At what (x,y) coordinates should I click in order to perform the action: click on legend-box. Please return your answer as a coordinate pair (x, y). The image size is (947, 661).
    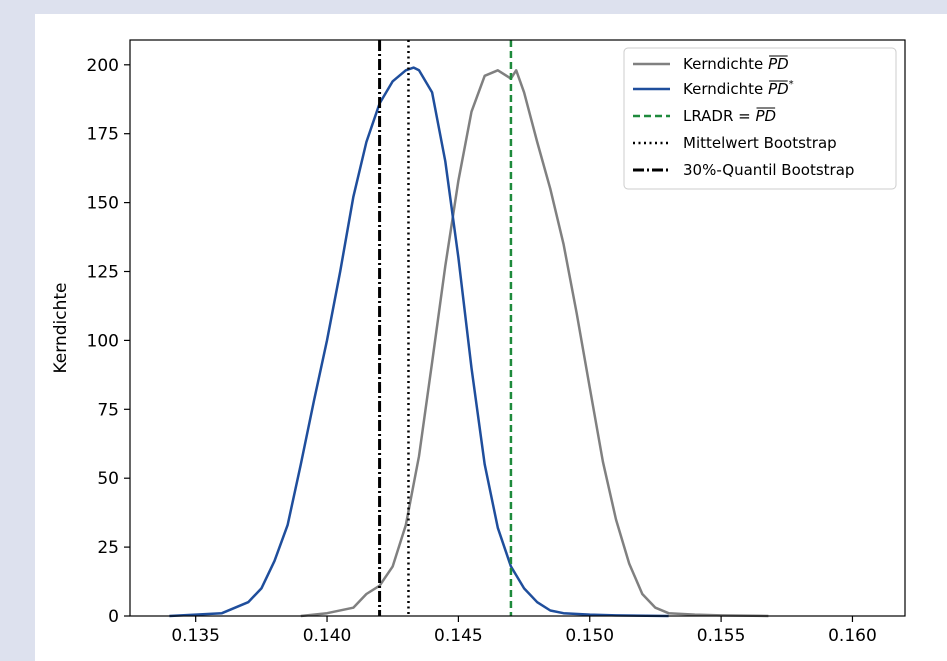
    Looking at the image, I should click on (760, 118).